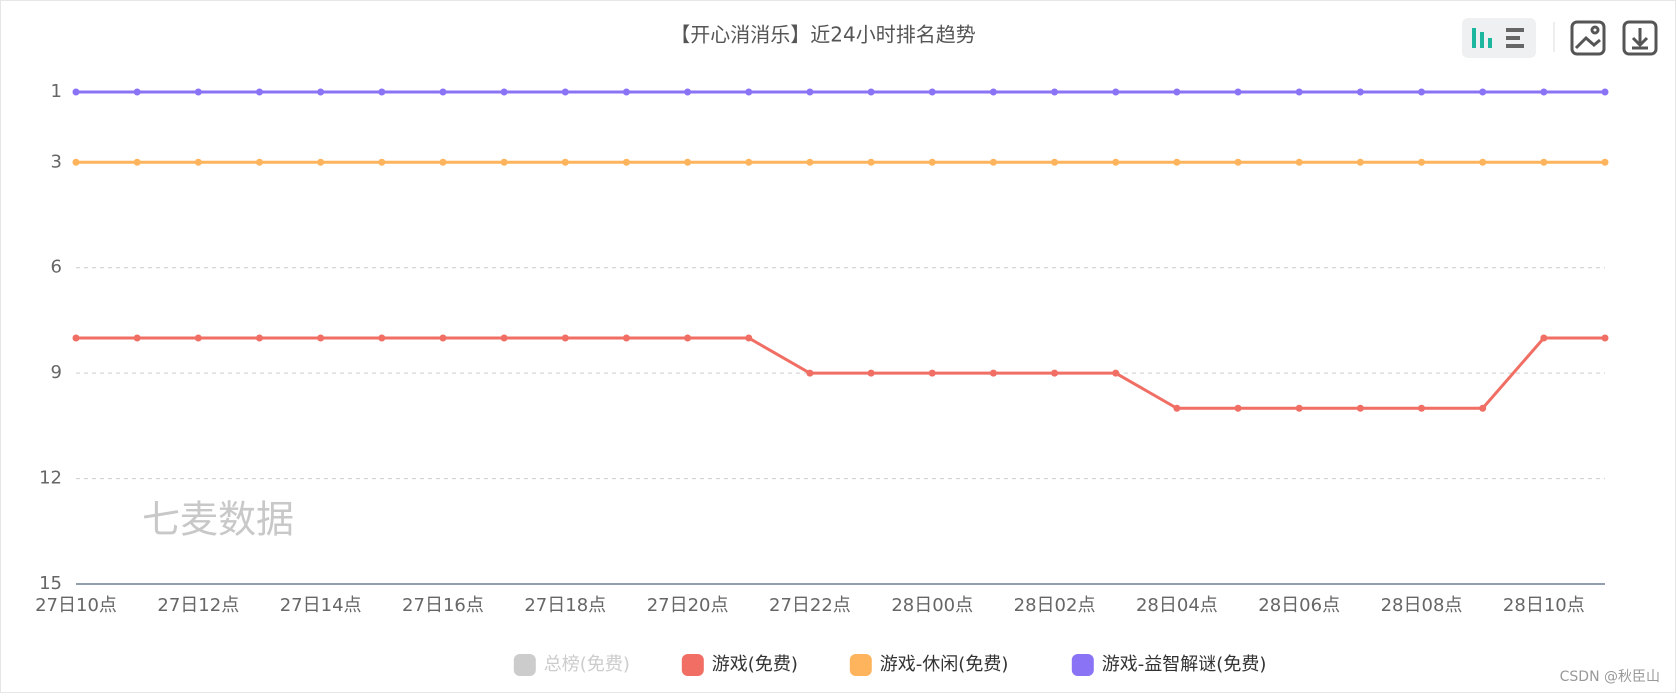 The image size is (1676, 697). Describe the element at coordinates (1640, 38) in the screenshot. I see `download-icon` at that location.